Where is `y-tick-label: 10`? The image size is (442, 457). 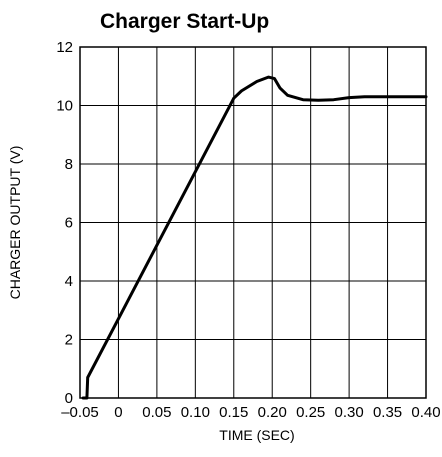
y-tick-label: 10 is located at coordinates (64, 106).